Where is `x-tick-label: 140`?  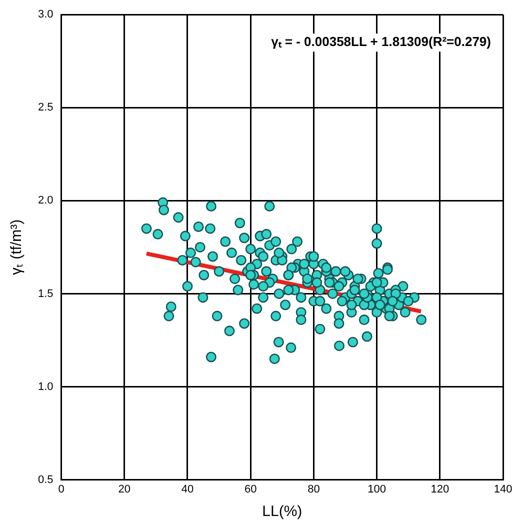
x-tick-label: 140 is located at coordinates (503, 489).